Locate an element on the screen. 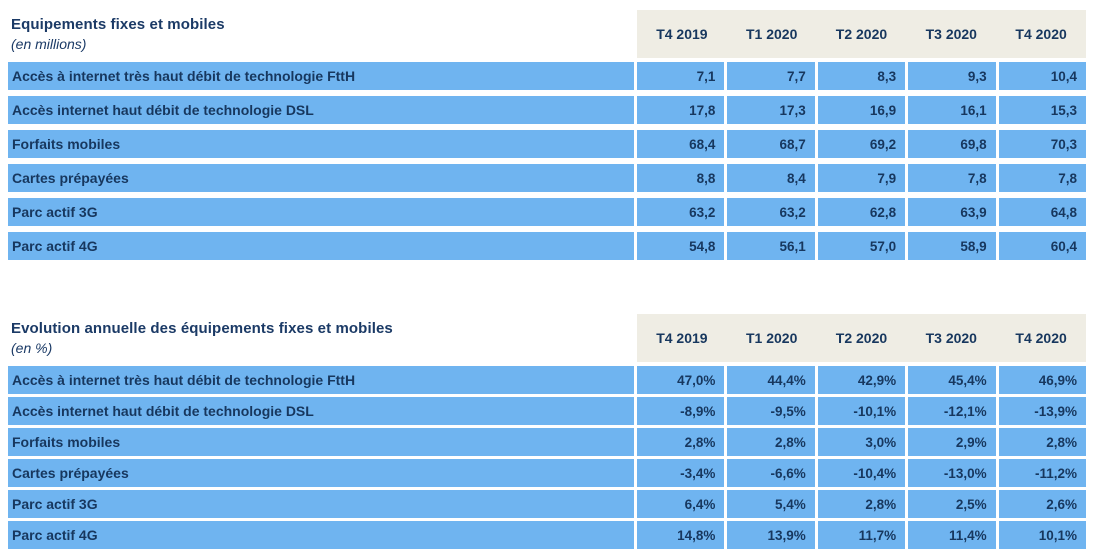 The image size is (1093, 549). value-cell: 70,3 is located at coordinates (1042, 144).